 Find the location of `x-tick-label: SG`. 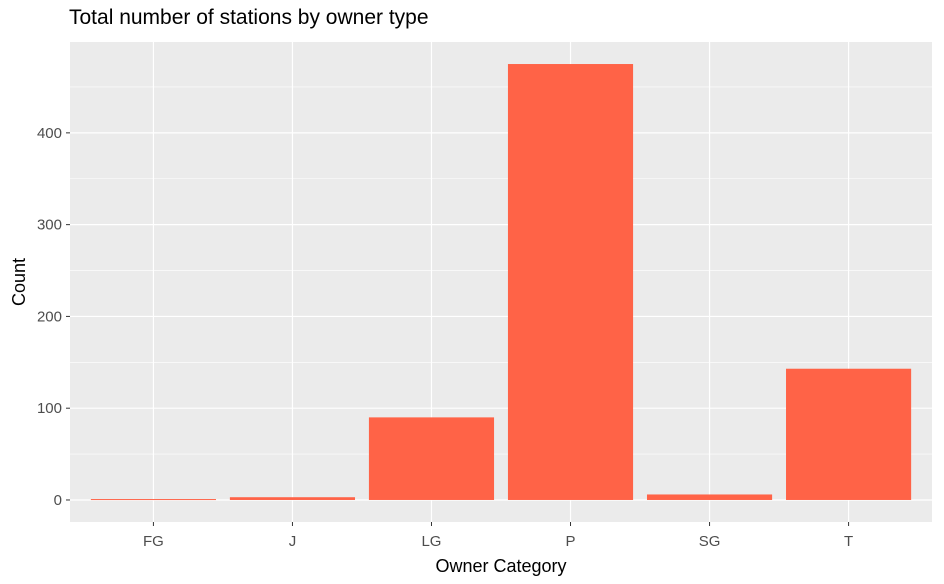

x-tick-label: SG is located at coordinates (710, 541).